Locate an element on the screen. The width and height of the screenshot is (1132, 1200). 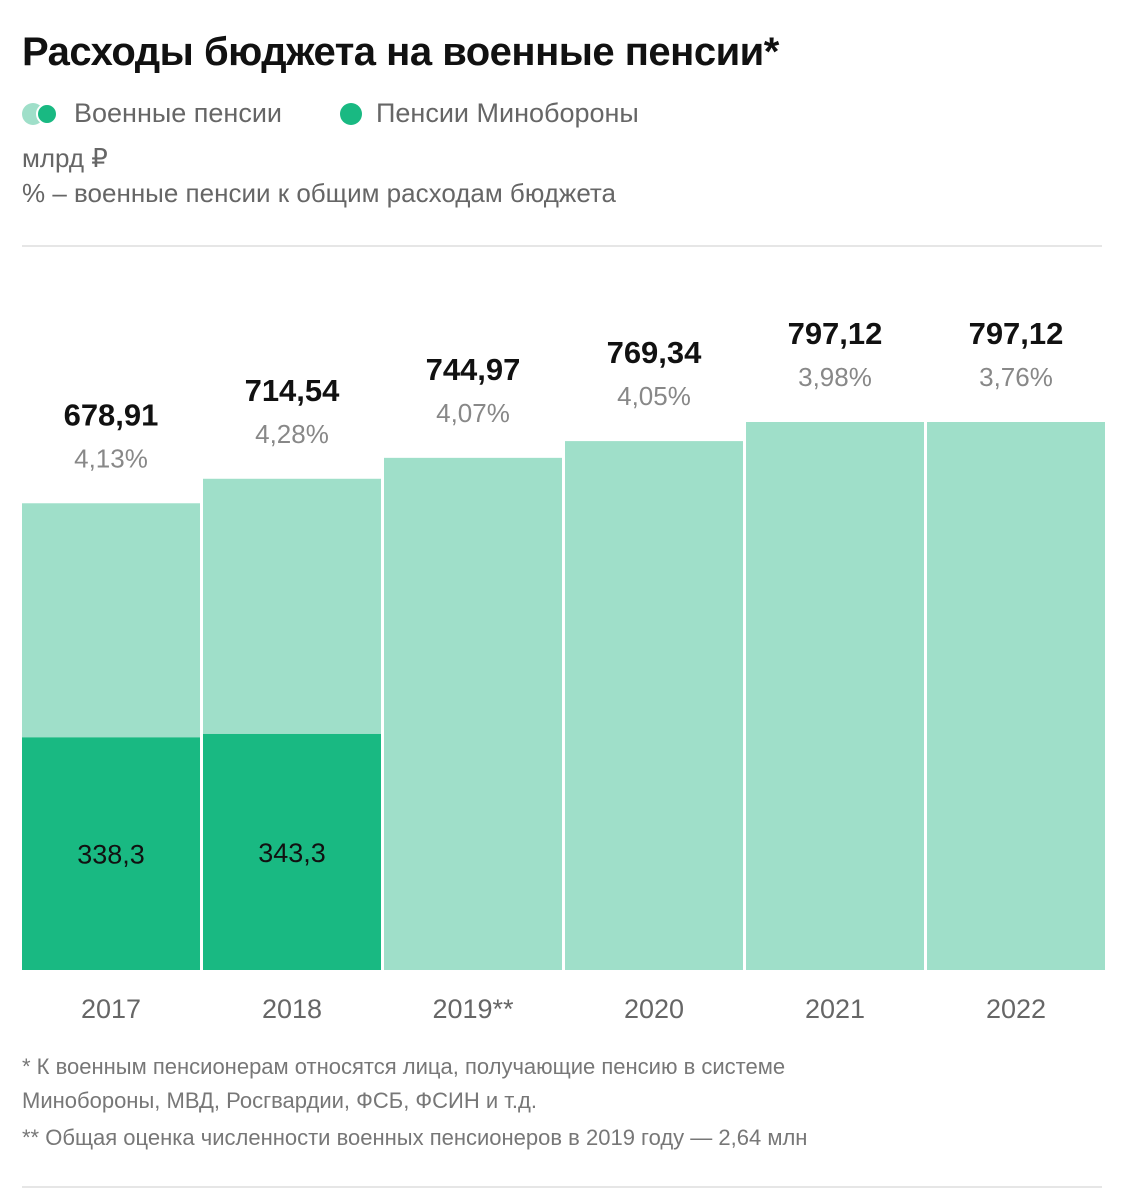
bar-military-pensions-2019 is located at coordinates (473, 713).